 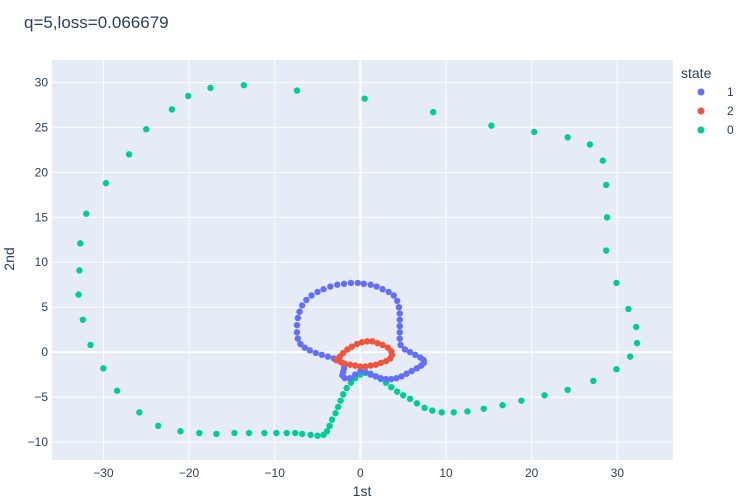 What do you see at coordinates (716, 130) in the screenshot?
I see `legend-item-0: 0` at bounding box center [716, 130].